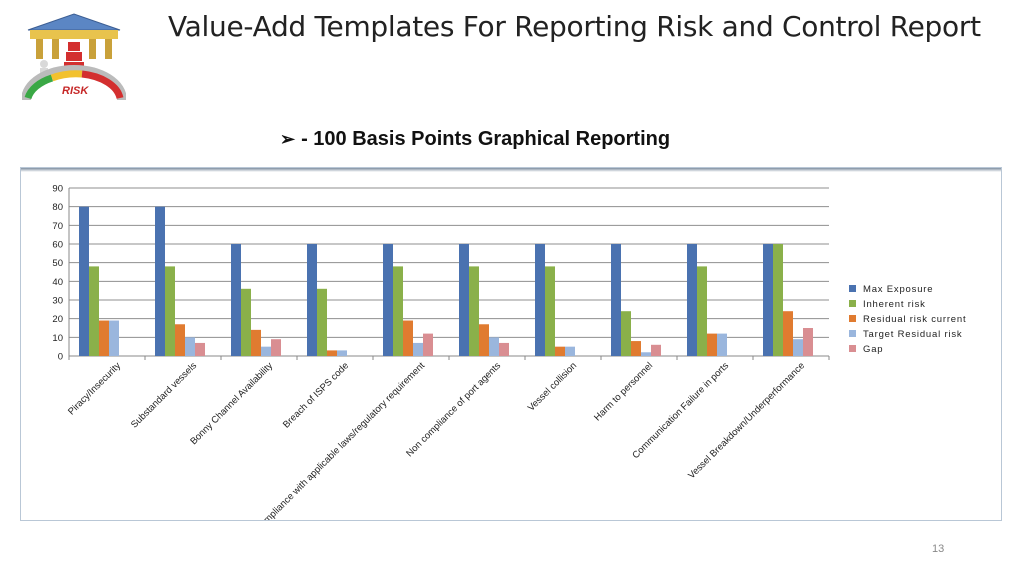 This screenshot has height=576, width=1024. What do you see at coordinates (898, 289) in the screenshot?
I see `legend-label: Max Exposure` at bounding box center [898, 289].